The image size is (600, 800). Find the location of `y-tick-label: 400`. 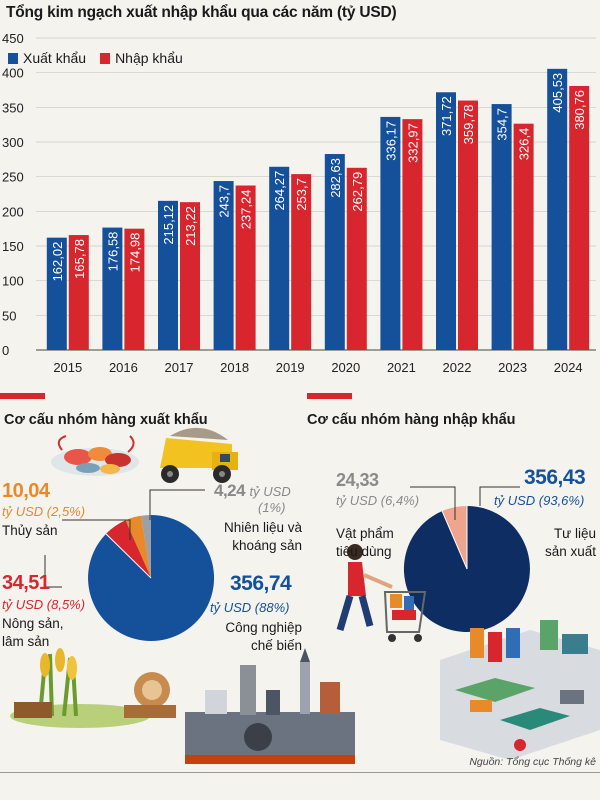

y-tick-label: 400 is located at coordinates (13, 73).